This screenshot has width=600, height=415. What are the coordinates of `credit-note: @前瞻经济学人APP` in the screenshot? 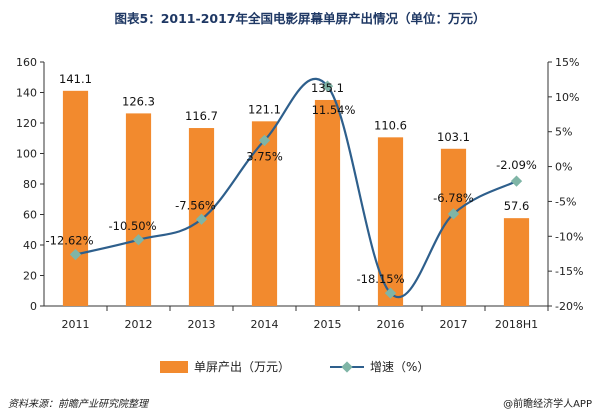 It's located at (547, 404).